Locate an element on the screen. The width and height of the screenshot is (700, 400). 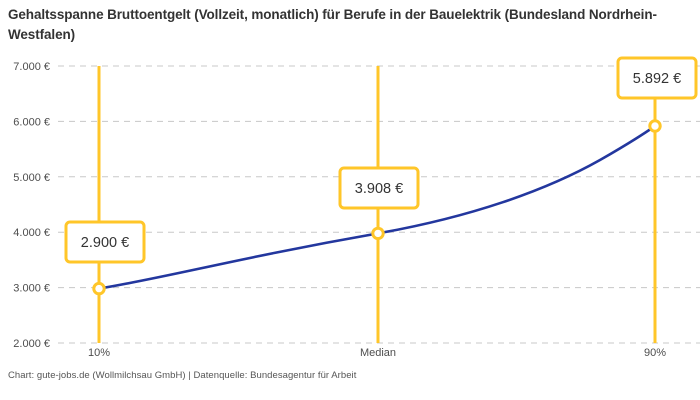
value-label-10-percent: 2.900 € is located at coordinates (105, 242).